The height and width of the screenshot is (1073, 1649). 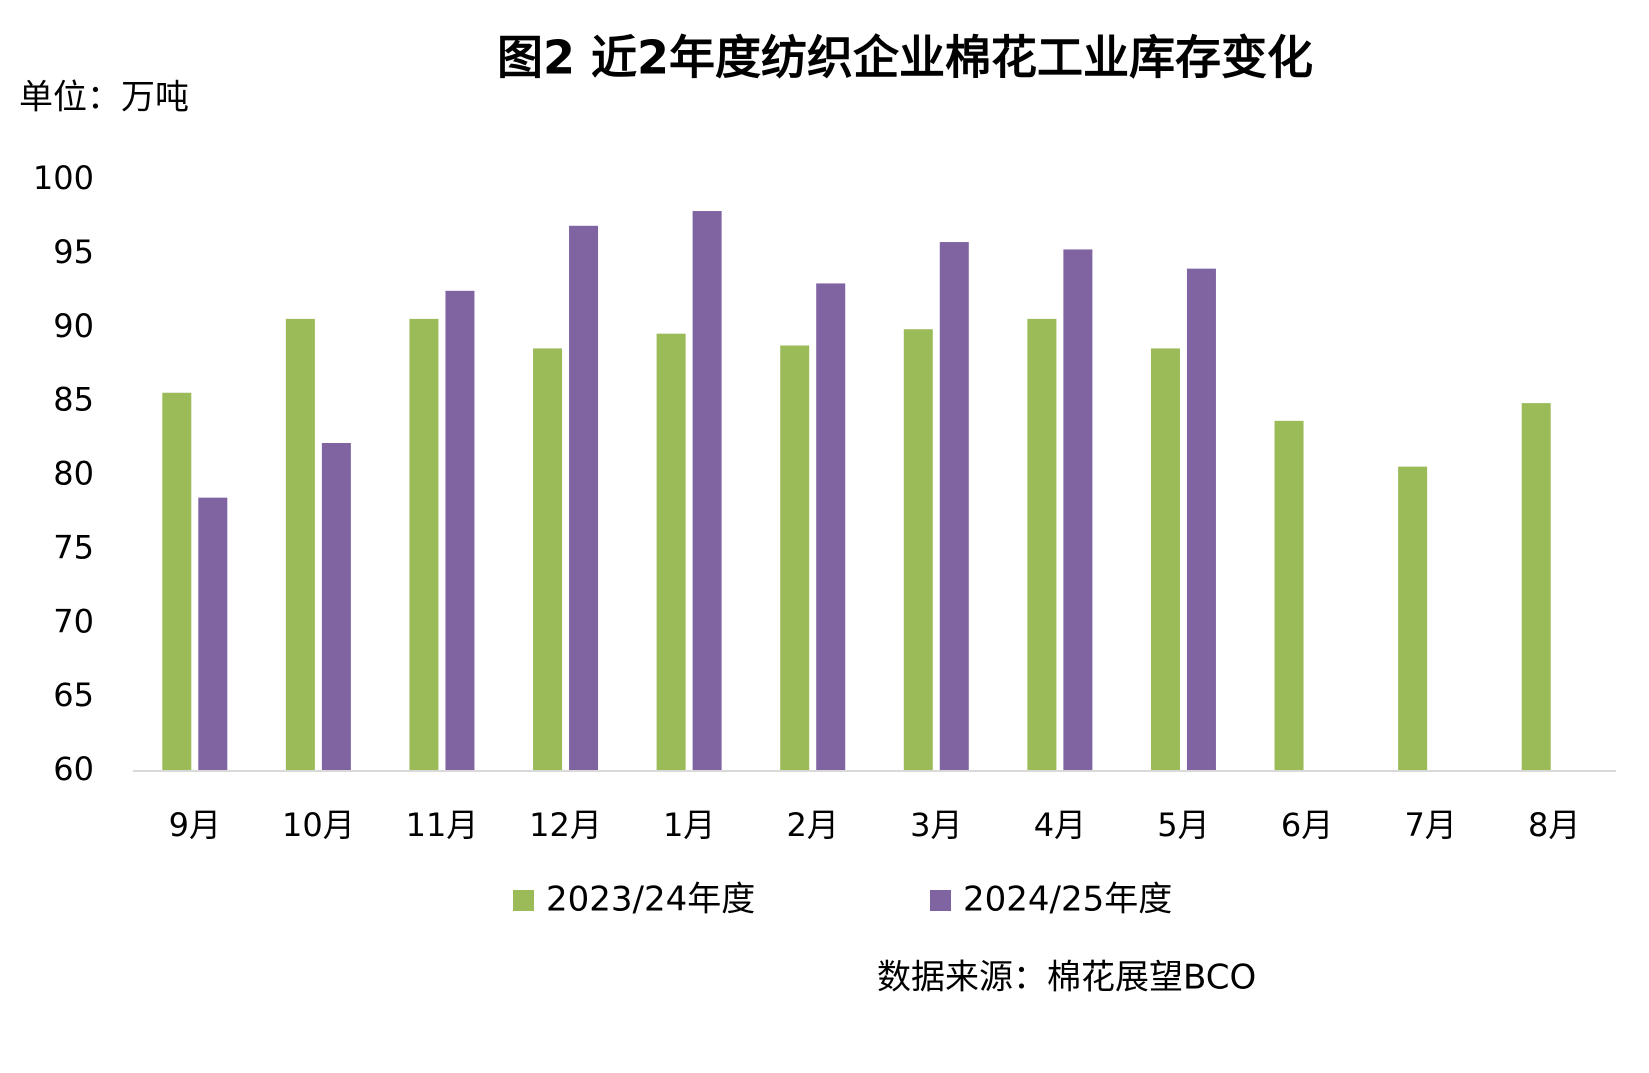 What do you see at coordinates (63, 178) in the screenshot?
I see `y-tick-label: 100` at bounding box center [63, 178].